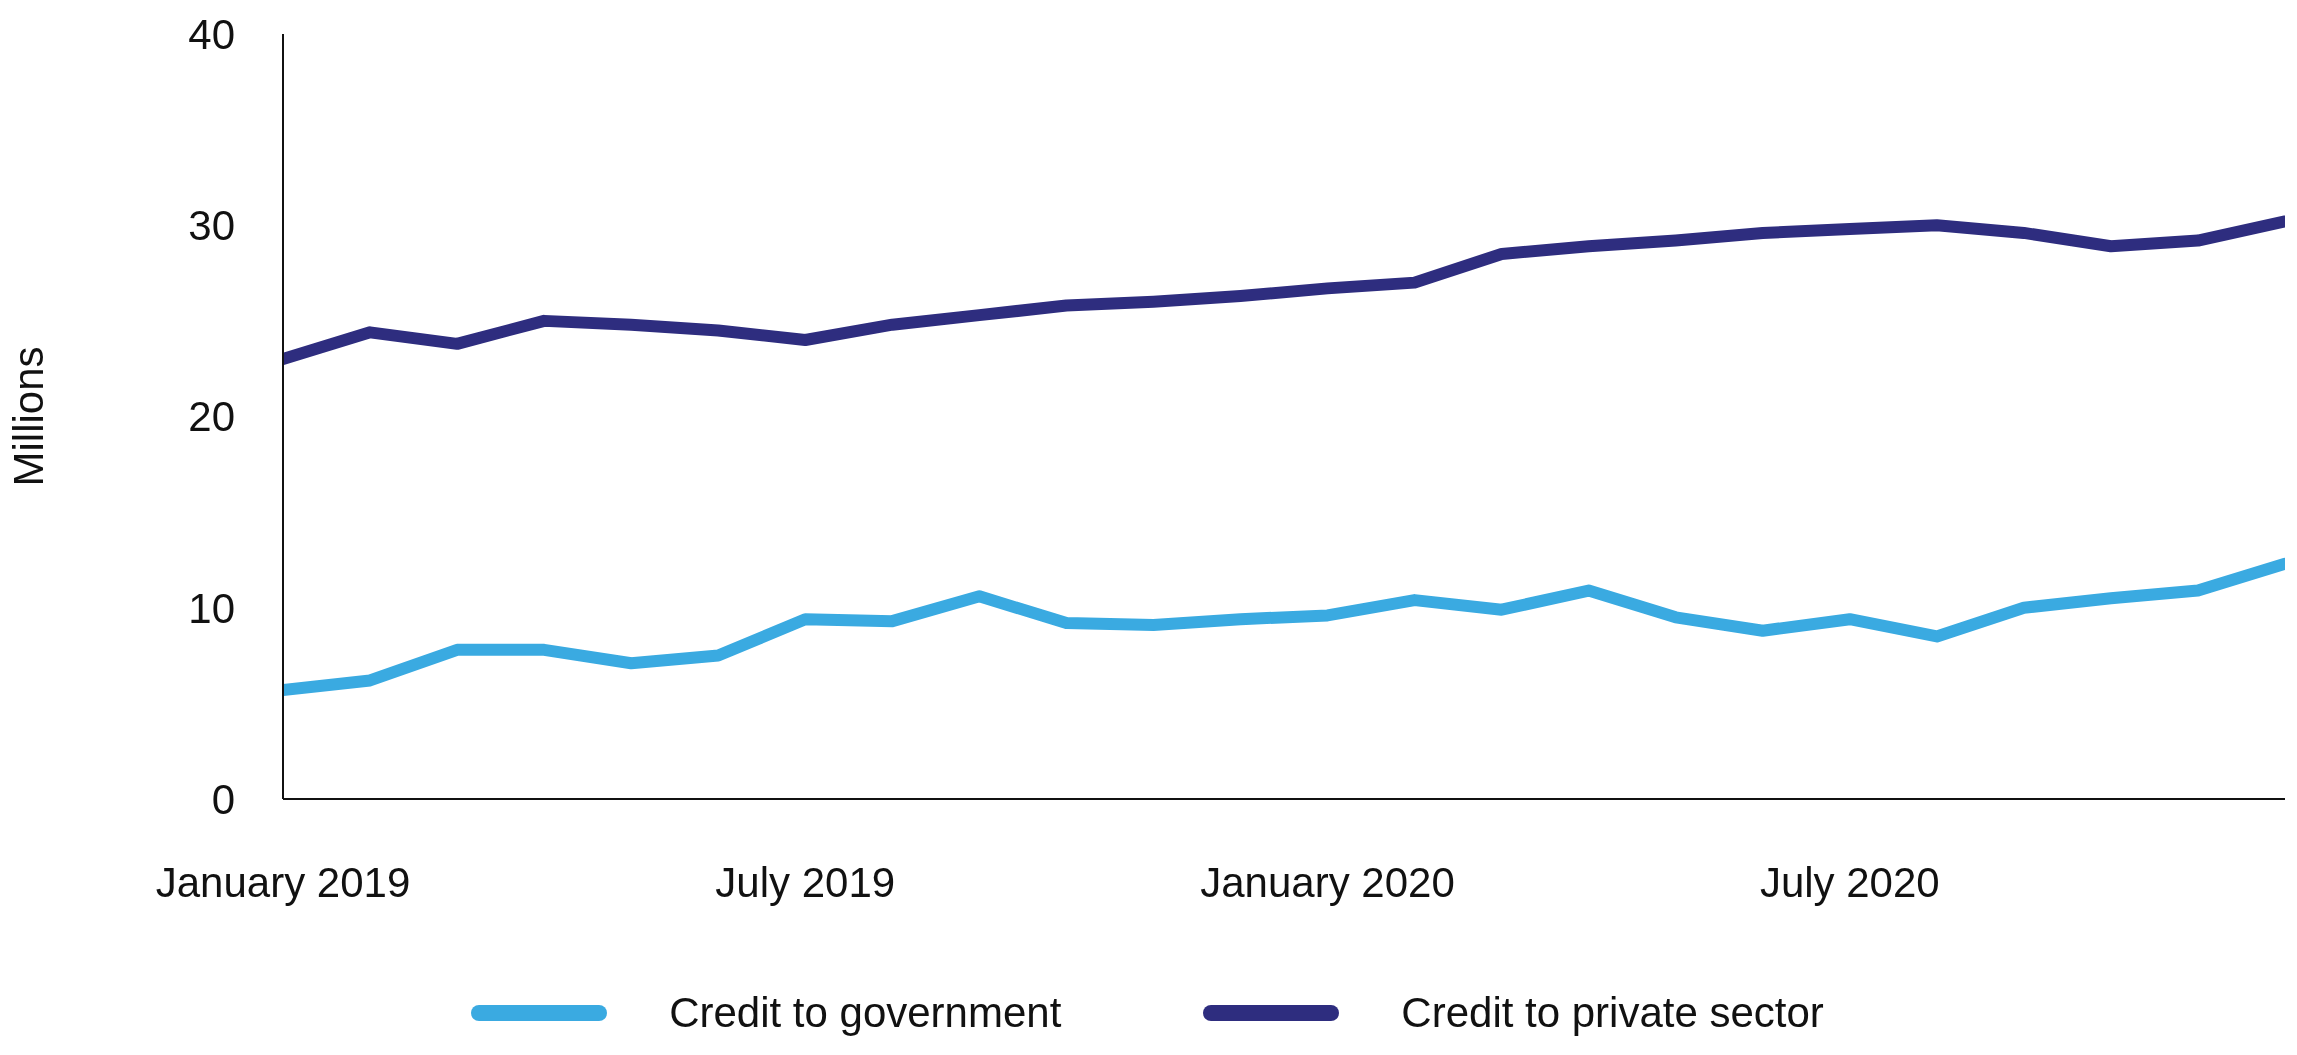  Describe the element at coordinates (211, 417) in the screenshot. I see `y-tick-label: 20` at that location.